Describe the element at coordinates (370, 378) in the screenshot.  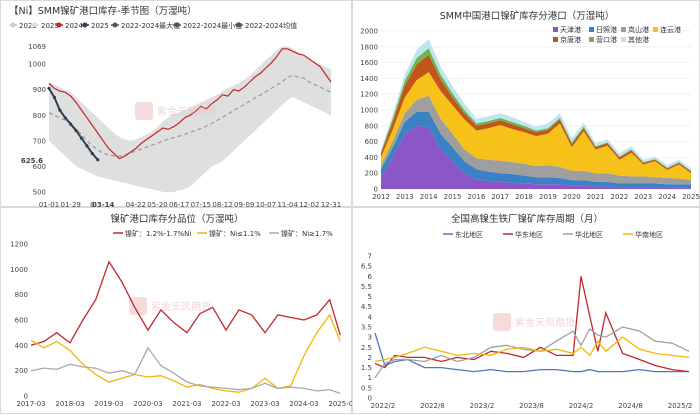
I see `y-tick-label: 1` at that location.